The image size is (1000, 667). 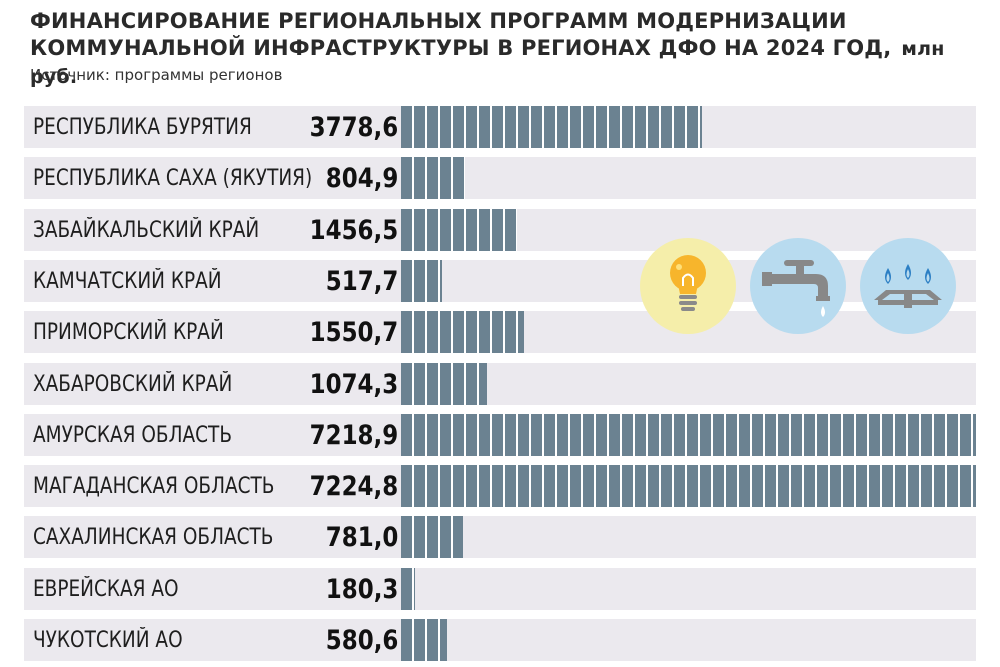 What do you see at coordinates (353, 127) in the screenshot?
I see `value-label: 3778,6` at bounding box center [353, 127].